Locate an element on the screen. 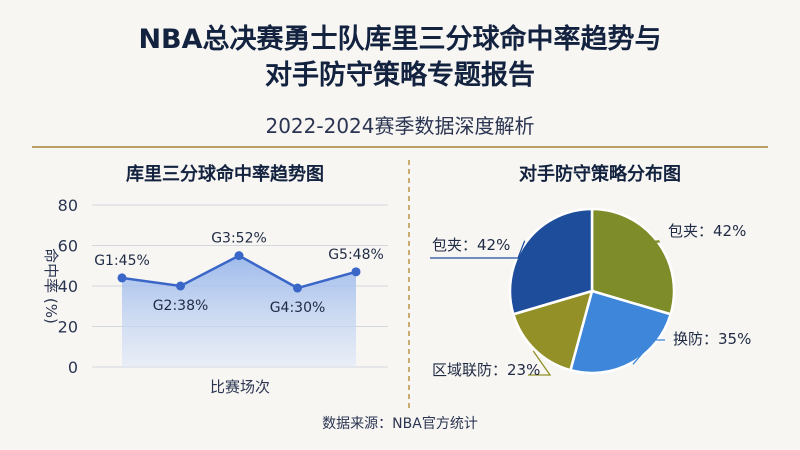  y-tick-label: 60 is located at coordinates (68, 246).